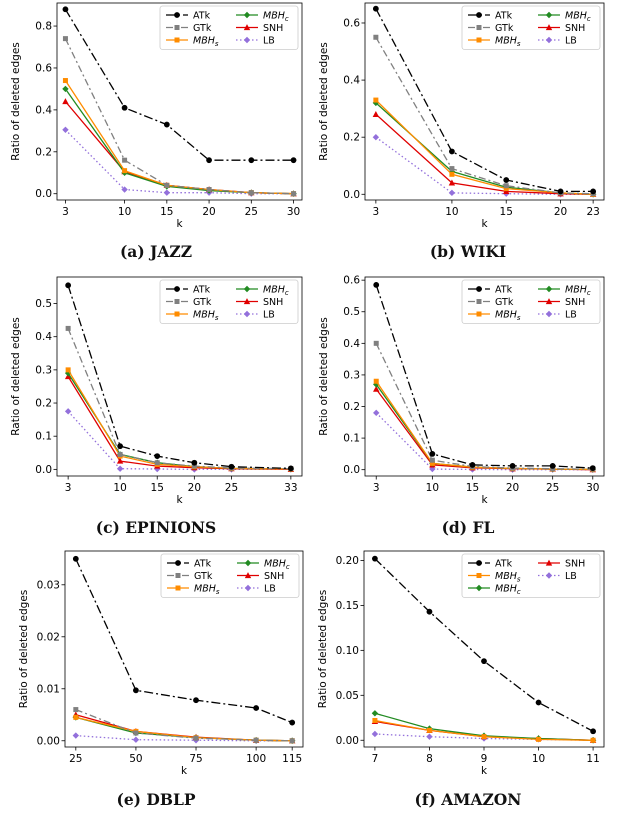 This screenshot has height=819, width=624. What do you see at coordinates (179, 148) in the screenshot?
I see `jazz-line-snh` at bounding box center [179, 148].